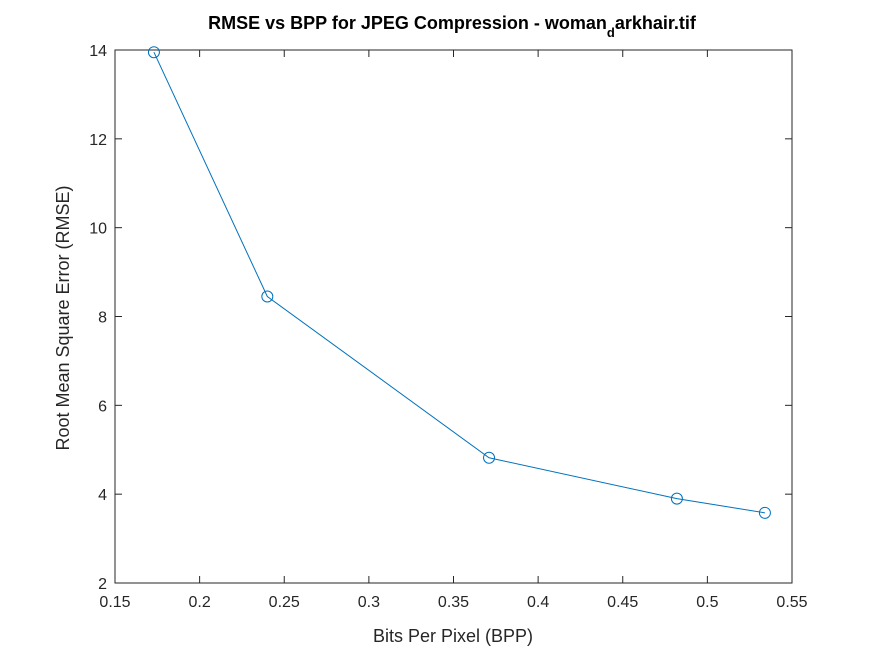 The width and height of the screenshot is (875, 656). What do you see at coordinates (98, 140) in the screenshot?
I see `y-tick-label: 12` at bounding box center [98, 140].